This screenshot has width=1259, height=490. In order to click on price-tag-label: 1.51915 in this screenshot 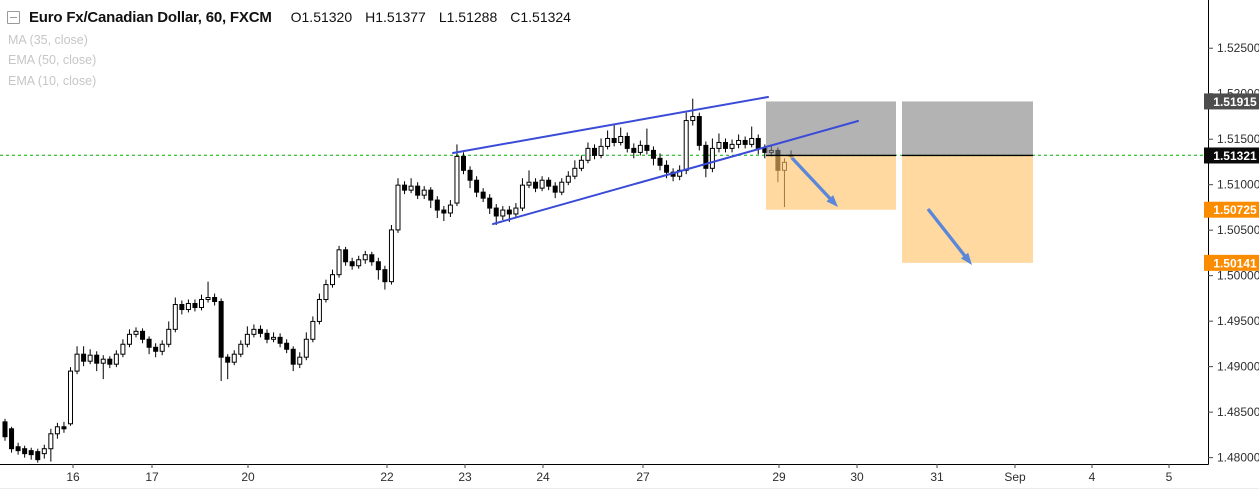, I will do `click(1235, 102)`.